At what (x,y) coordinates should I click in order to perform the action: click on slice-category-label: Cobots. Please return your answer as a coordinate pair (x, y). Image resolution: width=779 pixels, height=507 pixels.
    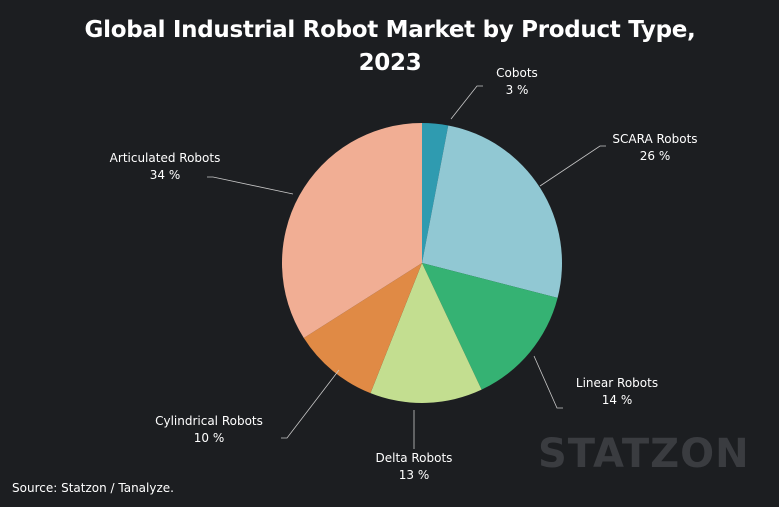
    Looking at the image, I should click on (517, 73).